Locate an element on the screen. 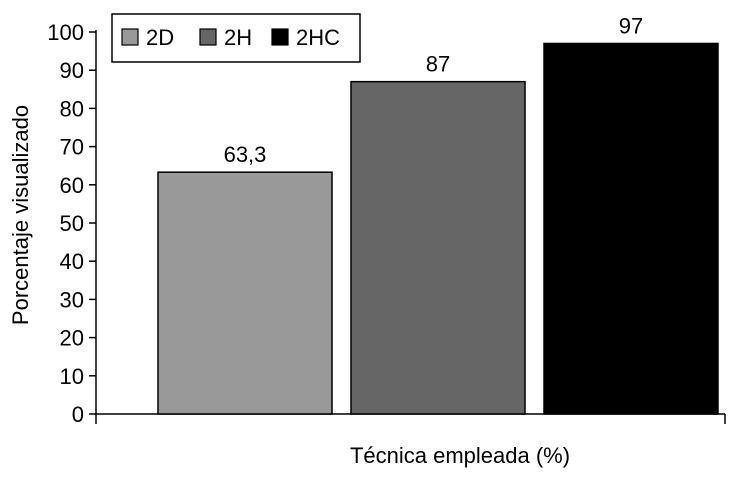 This screenshot has height=480, width=730. y-tick-label: 70 is located at coordinates (72, 147).